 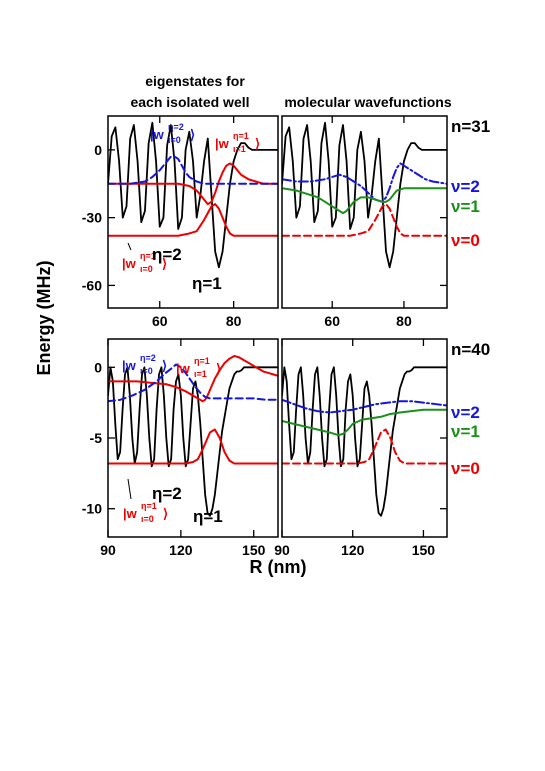 What do you see at coordinates (367, 102) in the screenshot?
I see `title-right: molecular wavefunctions` at bounding box center [367, 102].